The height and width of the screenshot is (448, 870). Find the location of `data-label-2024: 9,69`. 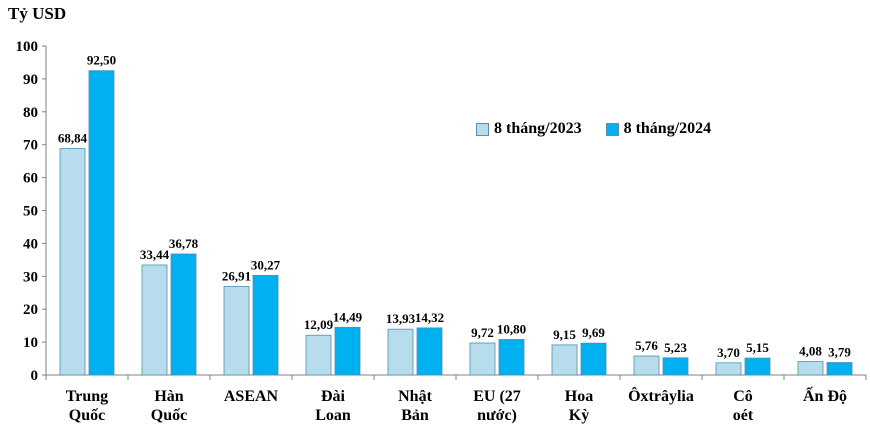

data-label-2024: 9,69 is located at coordinates (593, 332).